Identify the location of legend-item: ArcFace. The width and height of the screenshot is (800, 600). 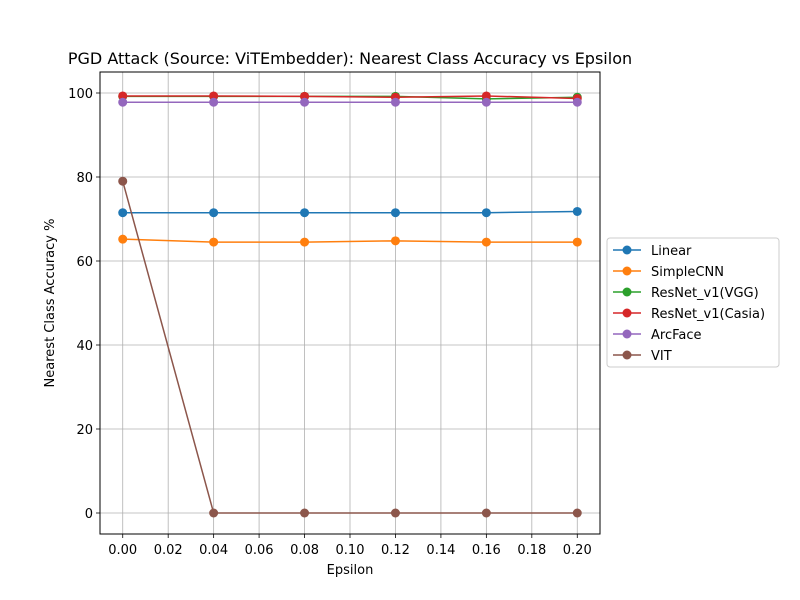
(657, 335).